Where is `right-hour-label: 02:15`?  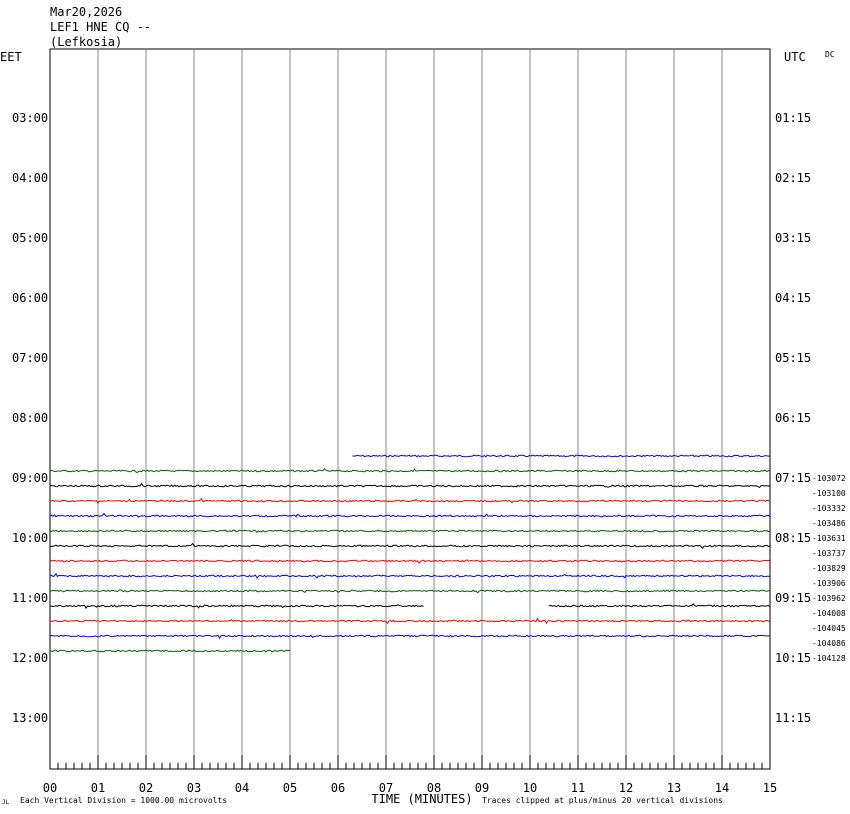
right-hour-label: 02:15 is located at coordinates (793, 178).